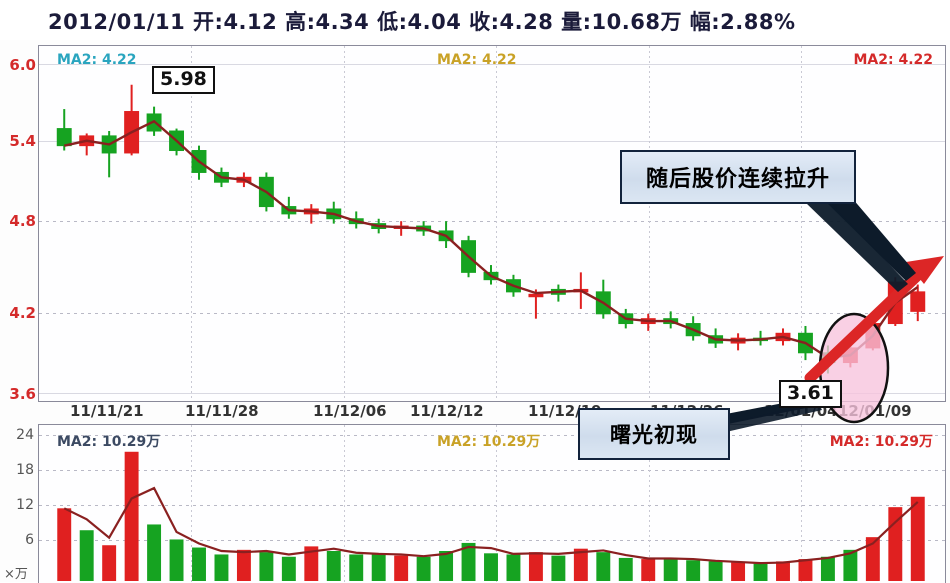 This screenshot has height=583, width=950. Describe the element at coordinates (22, 313) in the screenshot. I see `price-y-tick-3: 4.2` at that location.